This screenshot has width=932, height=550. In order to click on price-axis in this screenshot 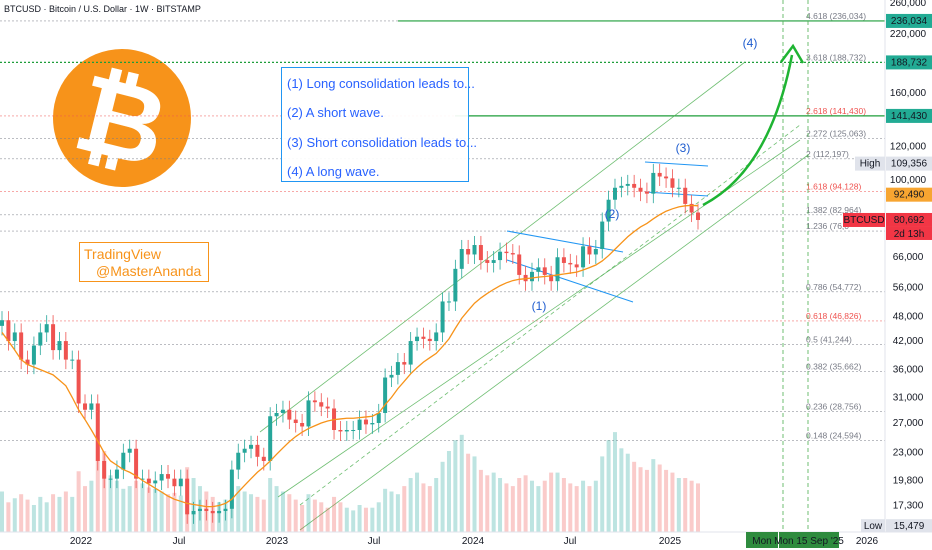, I will do `click(908, 266)`.